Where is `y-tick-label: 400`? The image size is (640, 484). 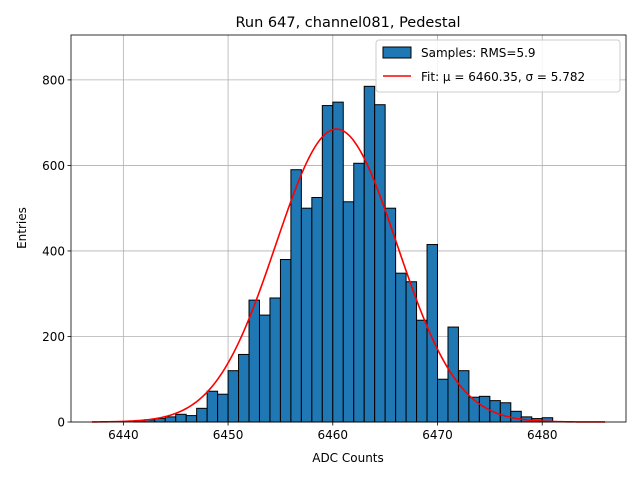
y-tick-label: 400 is located at coordinates (53, 251).